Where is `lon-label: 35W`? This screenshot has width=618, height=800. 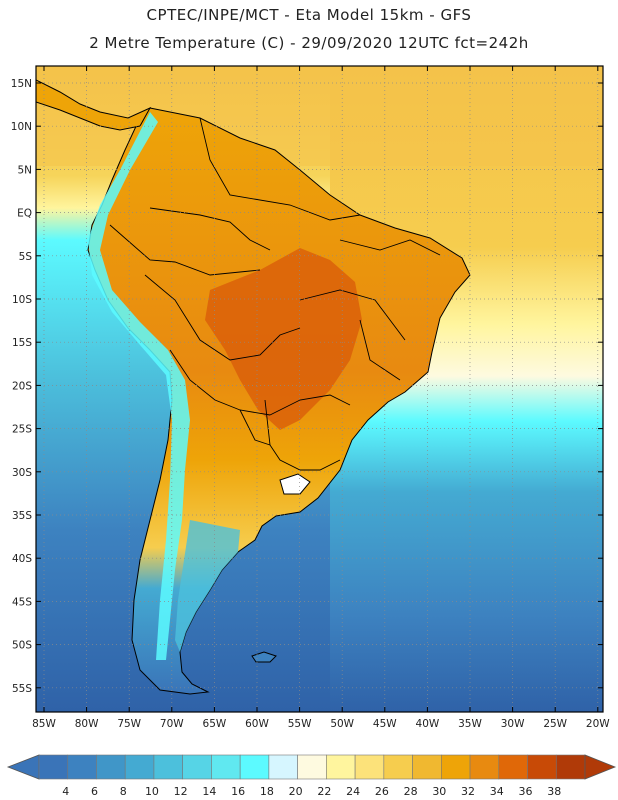
lon-label: 35W is located at coordinates (470, 724).